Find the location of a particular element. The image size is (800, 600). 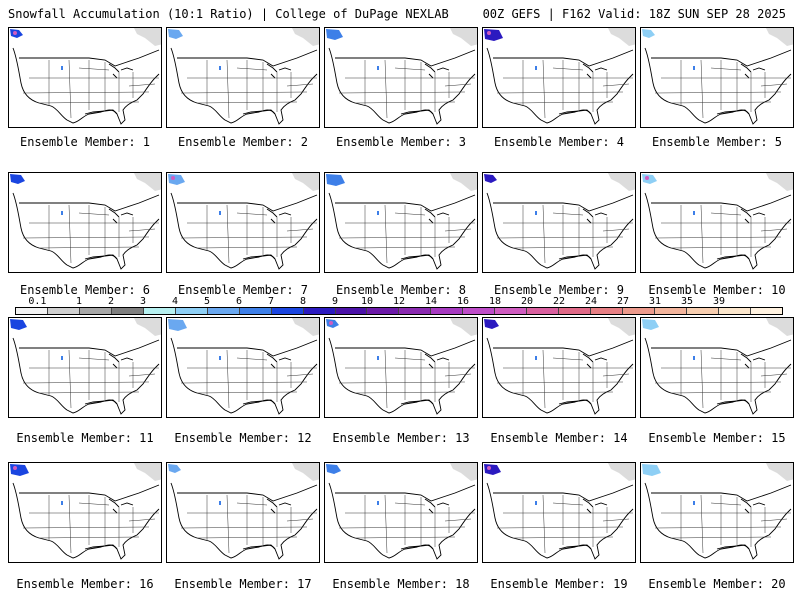

colorbar-tick-label: 18 is located at coordinates (495, 301).